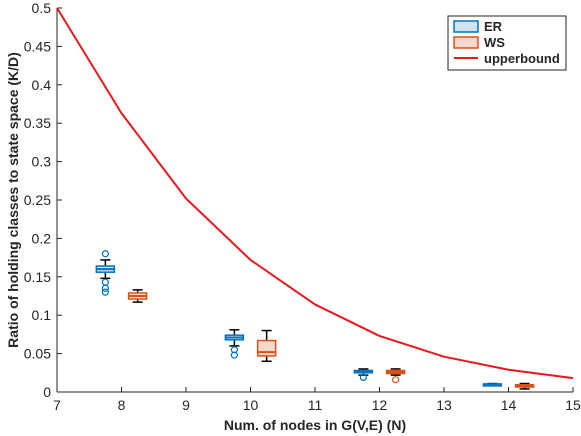 The image size is (581, 436). What do you see at coordinates (466, 42) in the screenshot?
I see `legend-swatch-ws` at bounding box center [466, 42].